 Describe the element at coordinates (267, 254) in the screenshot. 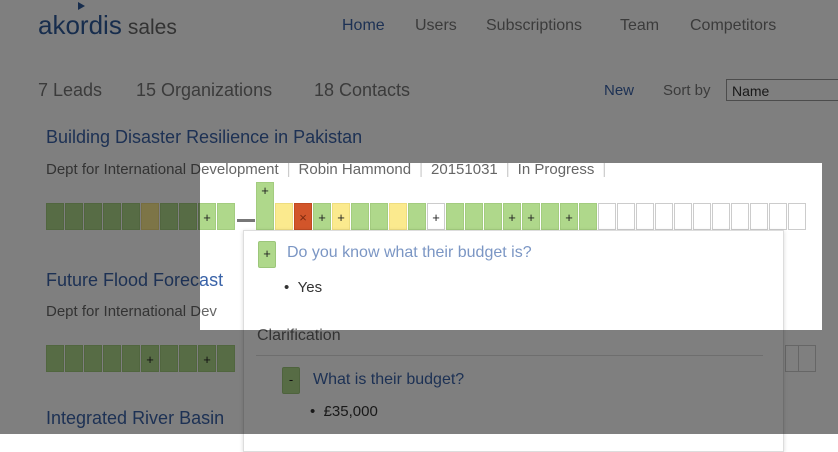

I see `answered-badge: +` at that location.